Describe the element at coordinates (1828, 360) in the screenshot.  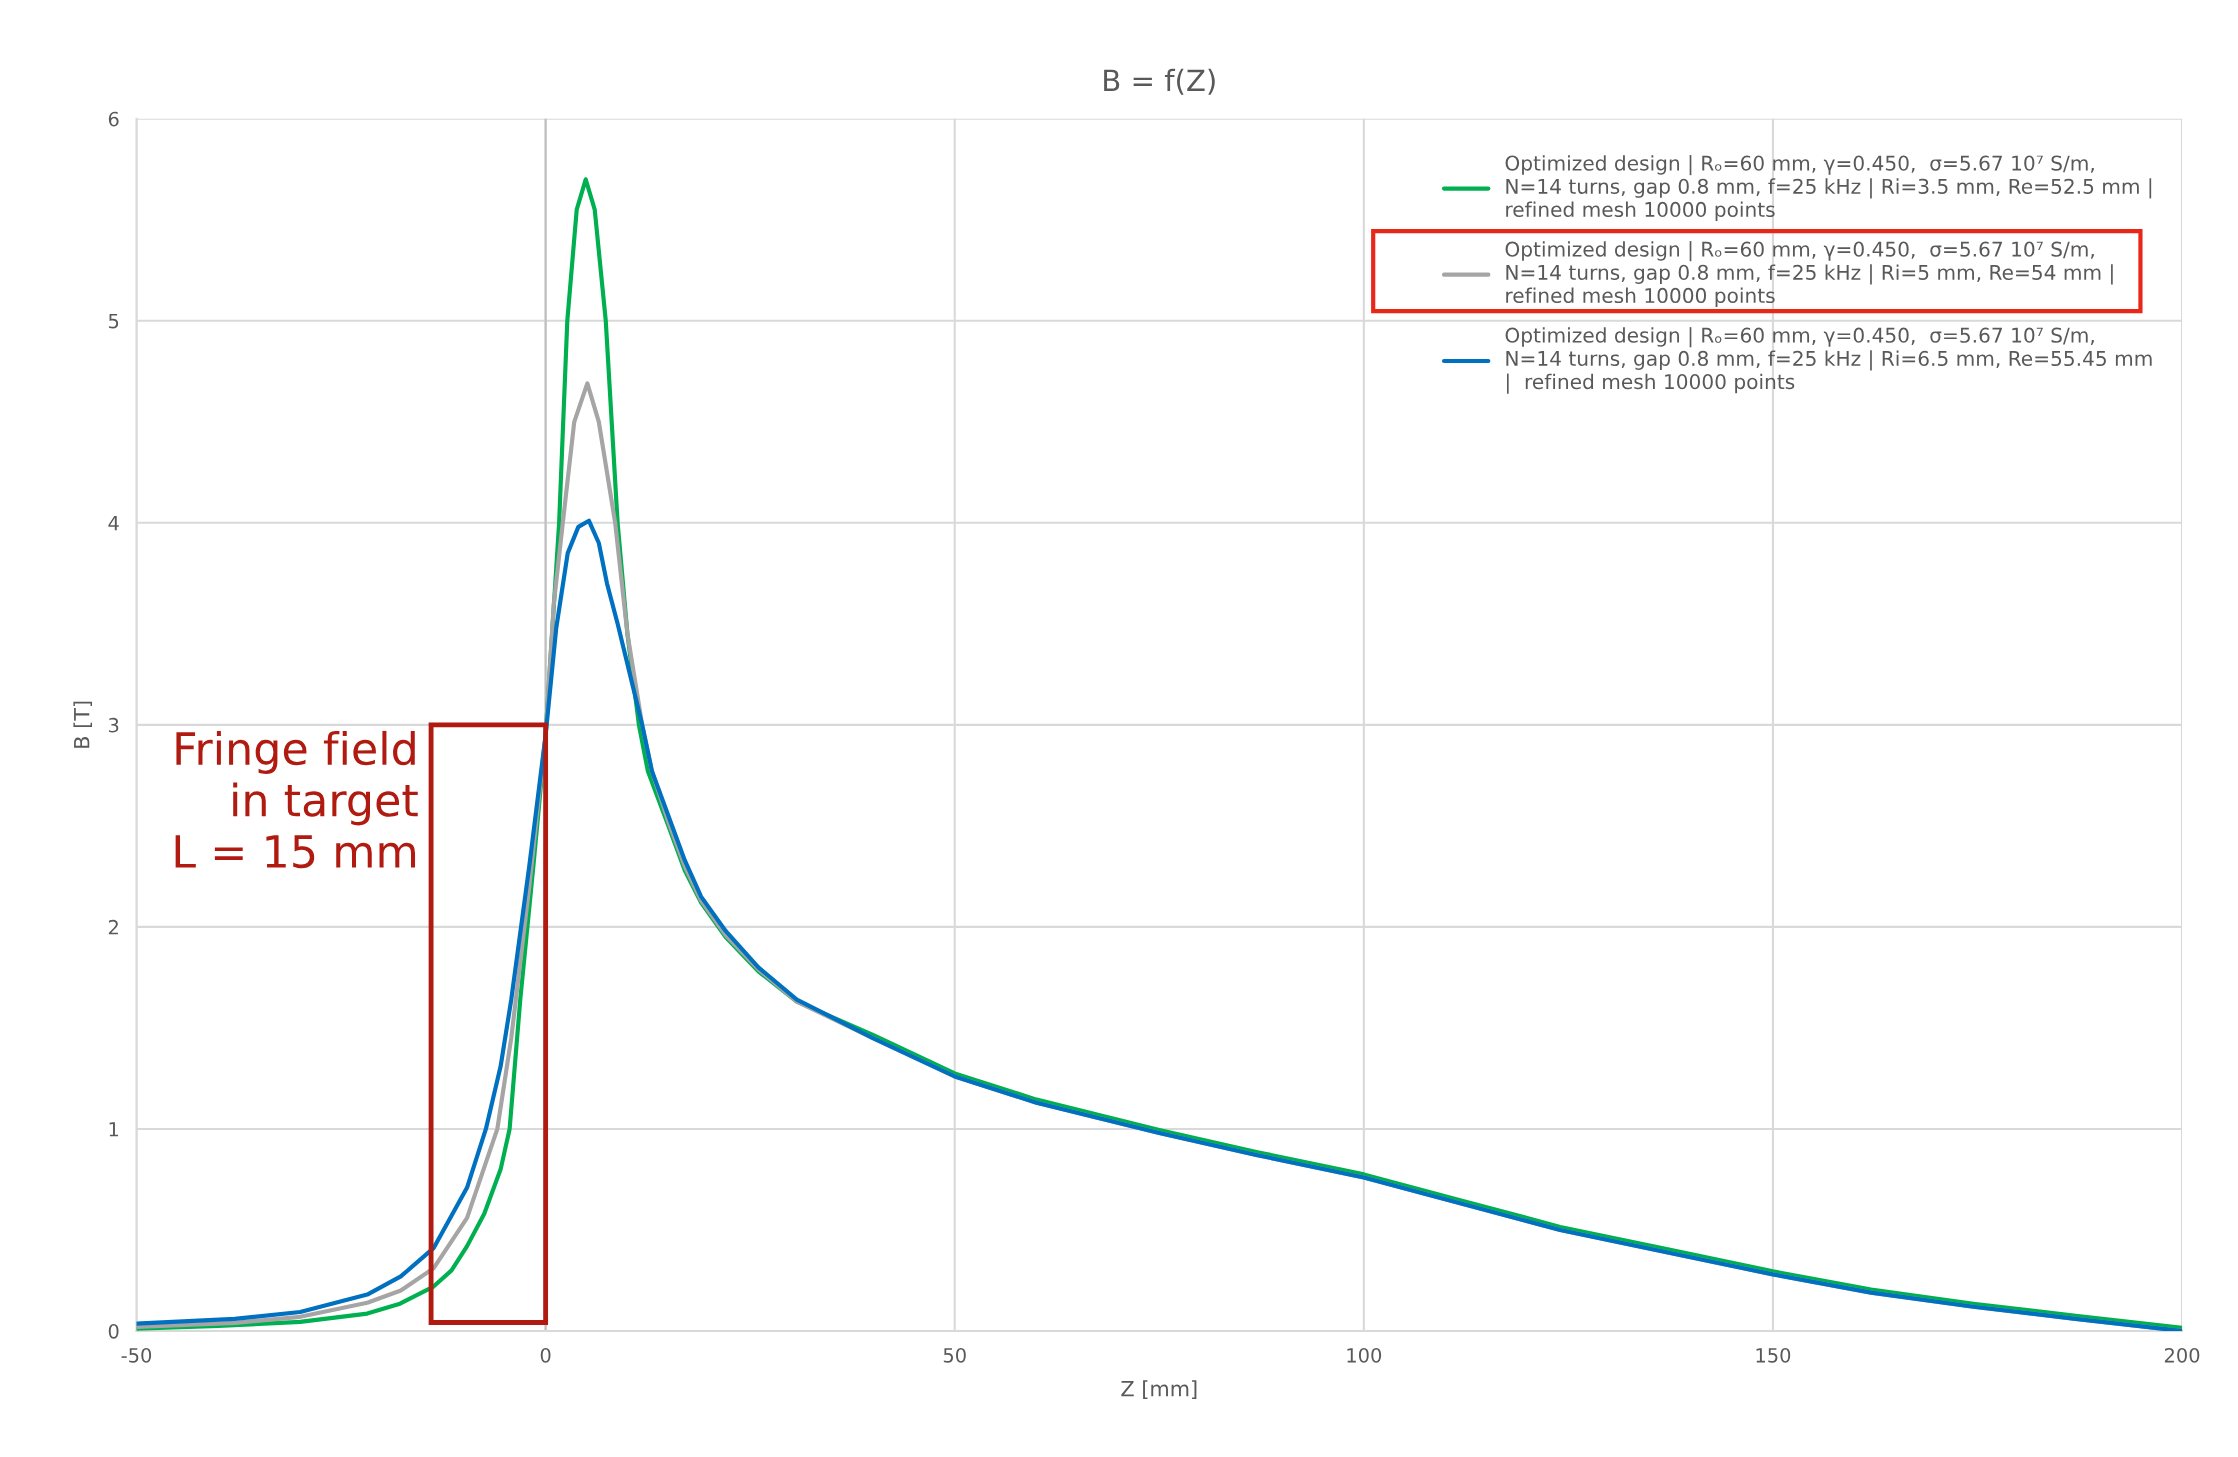
I see `legend-label: Optimized design | Rₒ=60 mm, γ=0.450, σ=5.67 10⁷ S/m, N=14 turns, gap 0.8 mm, f=25 kHz | Ri=6.5 mm, Re=55.45 mm | refined mesh 10000 points` at that location.